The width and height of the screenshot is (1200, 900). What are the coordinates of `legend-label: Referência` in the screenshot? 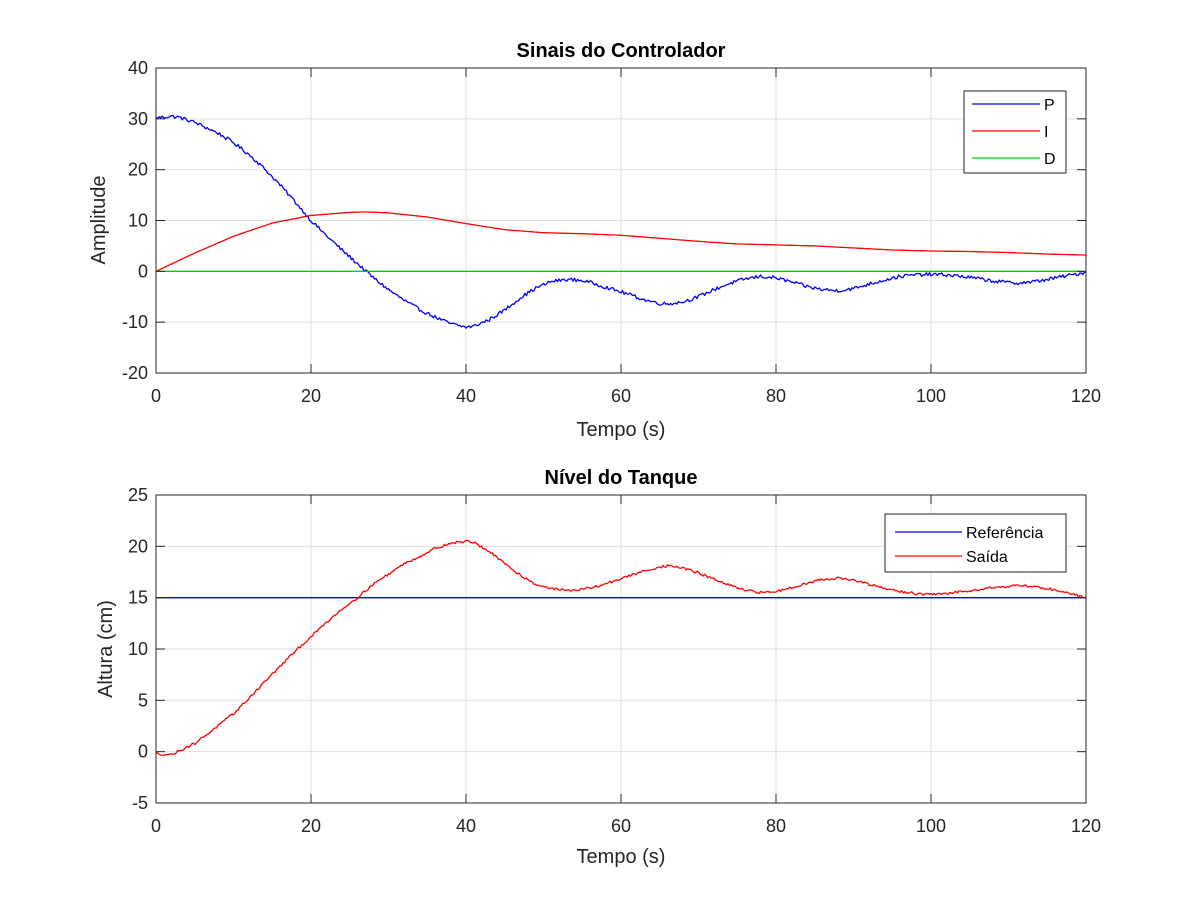 It's located at (1004, 533).